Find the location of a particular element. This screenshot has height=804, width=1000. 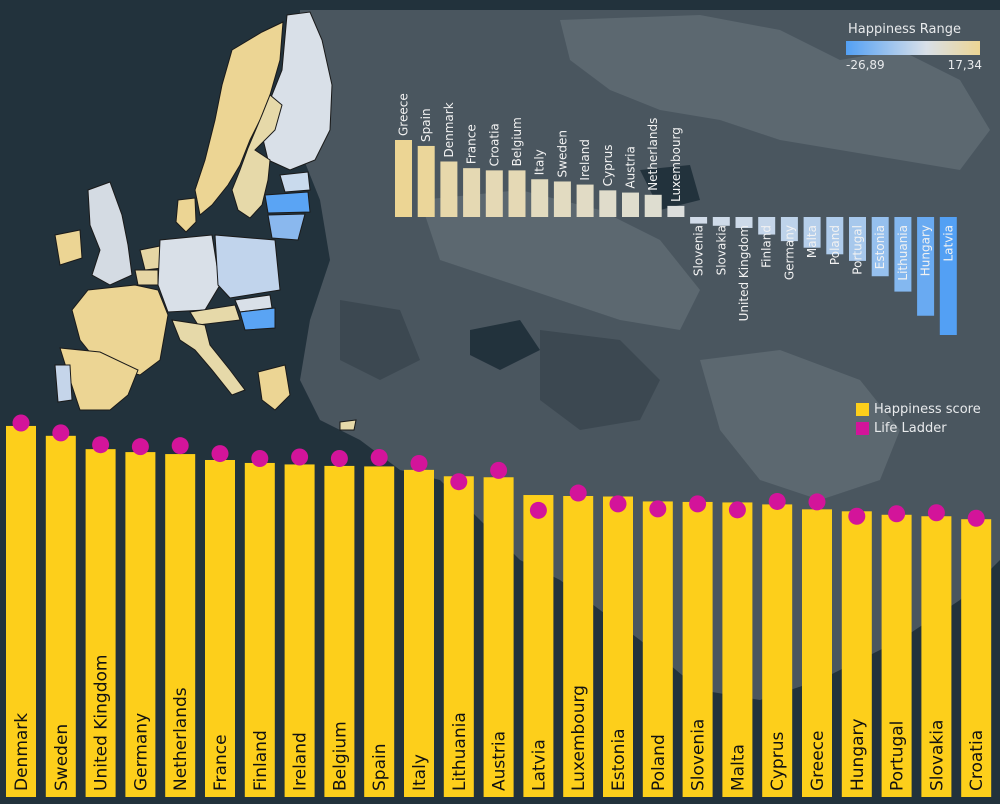

diverging-bar-luxembourg is located at coordinates (676, 211).